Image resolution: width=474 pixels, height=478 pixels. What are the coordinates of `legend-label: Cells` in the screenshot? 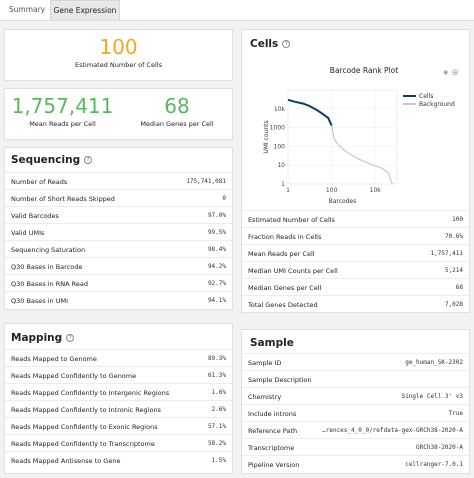 It's located at (426, 96).